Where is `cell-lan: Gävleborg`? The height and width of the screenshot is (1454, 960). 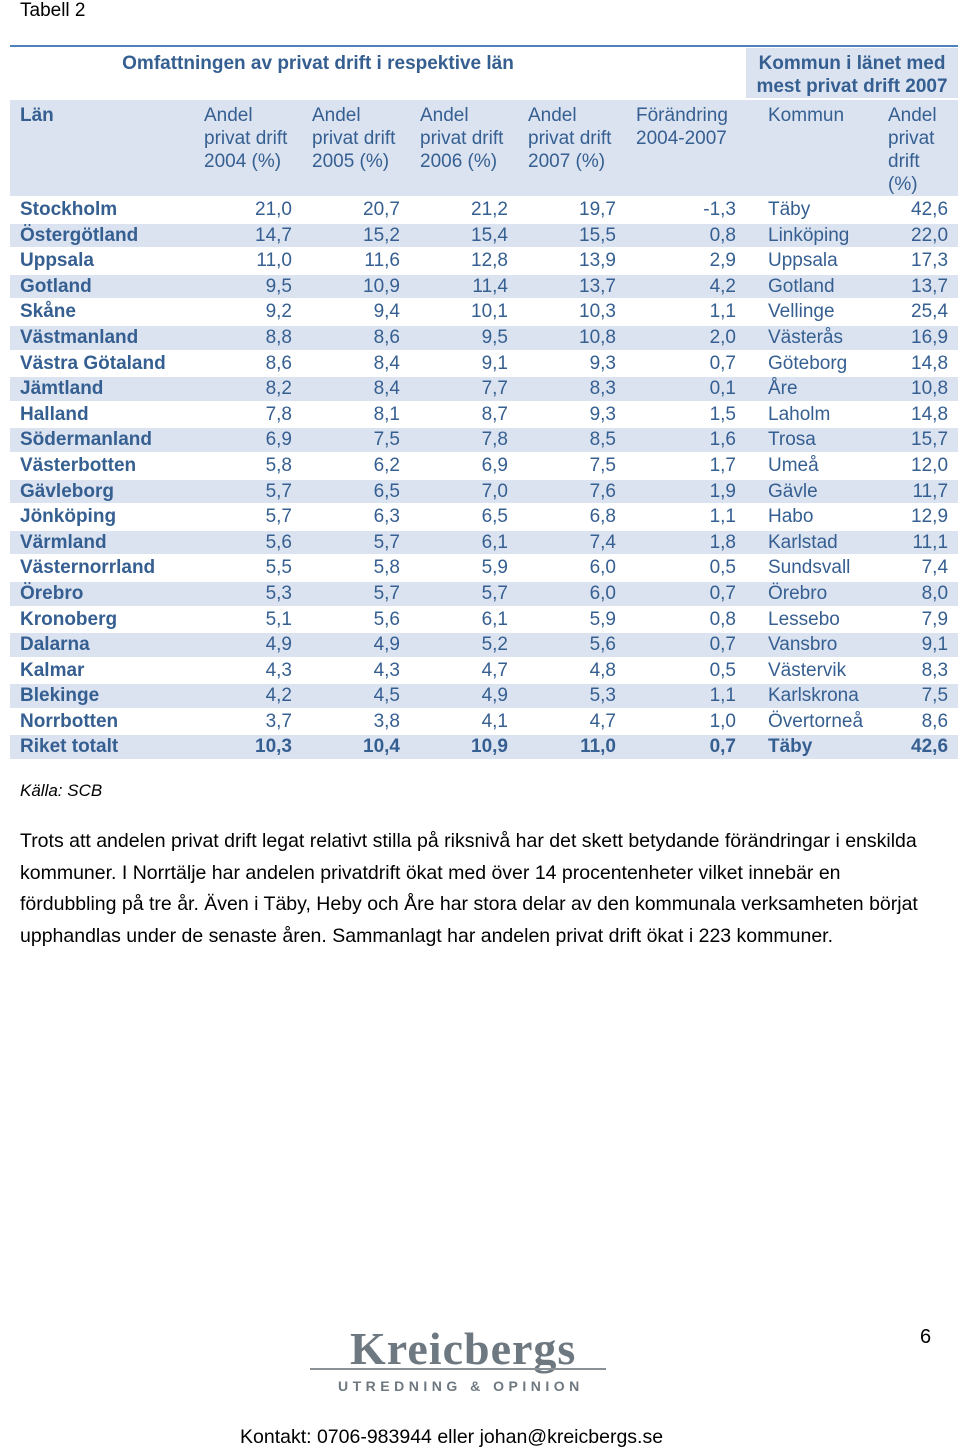 cell-lan: Gävleborg is located at coordinates (102, 491).